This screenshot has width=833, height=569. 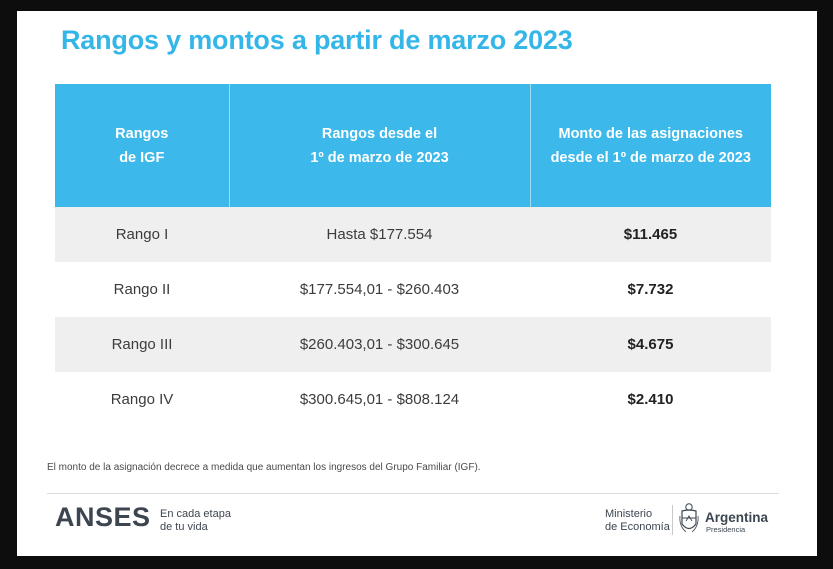 I want to click on amount-cell: $2.410, so click(x=650, y=399).